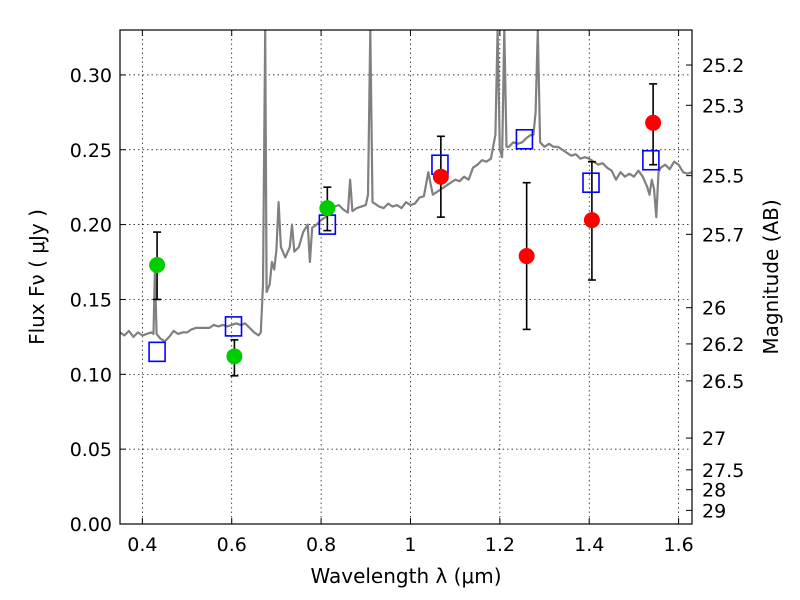  I want to click on y-axis-label: Flux Fν ( μJy ), so click(37, 277).